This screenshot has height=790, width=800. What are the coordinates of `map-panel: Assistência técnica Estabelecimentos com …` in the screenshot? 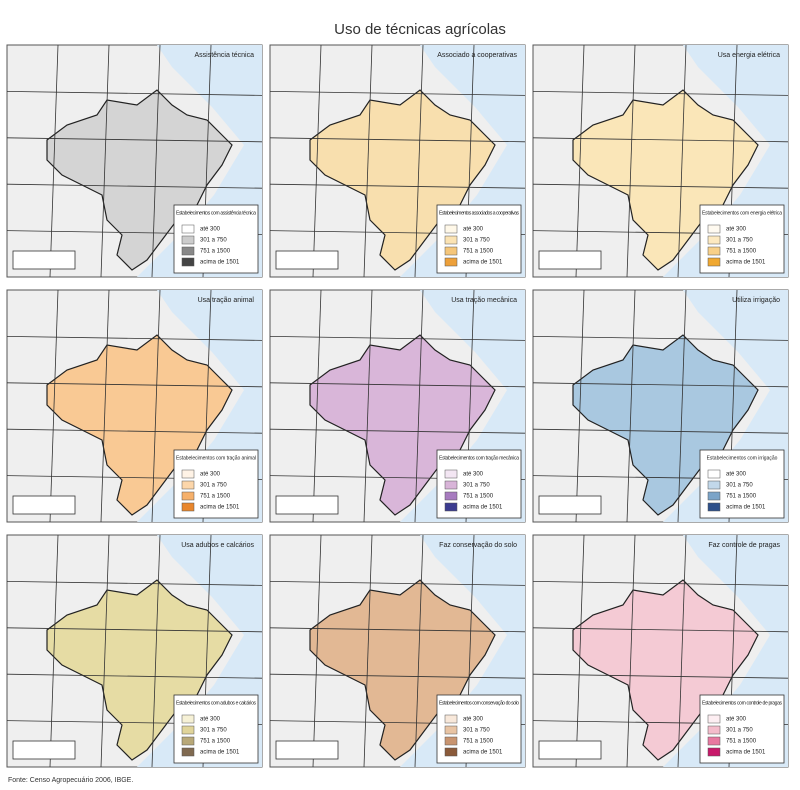 It's located at (134, 161).